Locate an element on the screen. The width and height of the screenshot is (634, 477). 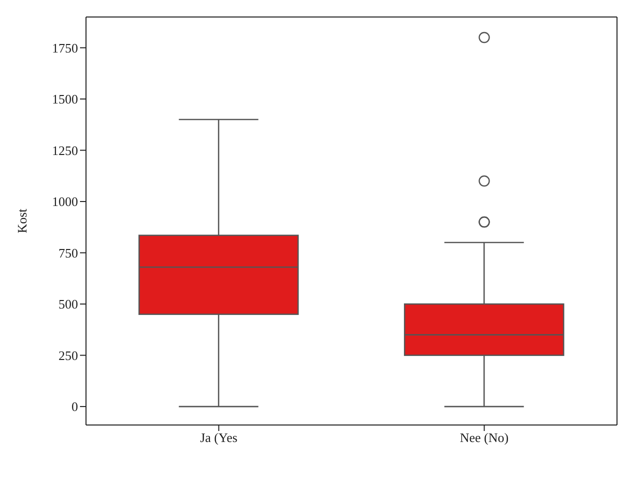
y-tick-label: 1250 is located at coordinates (65, 150).